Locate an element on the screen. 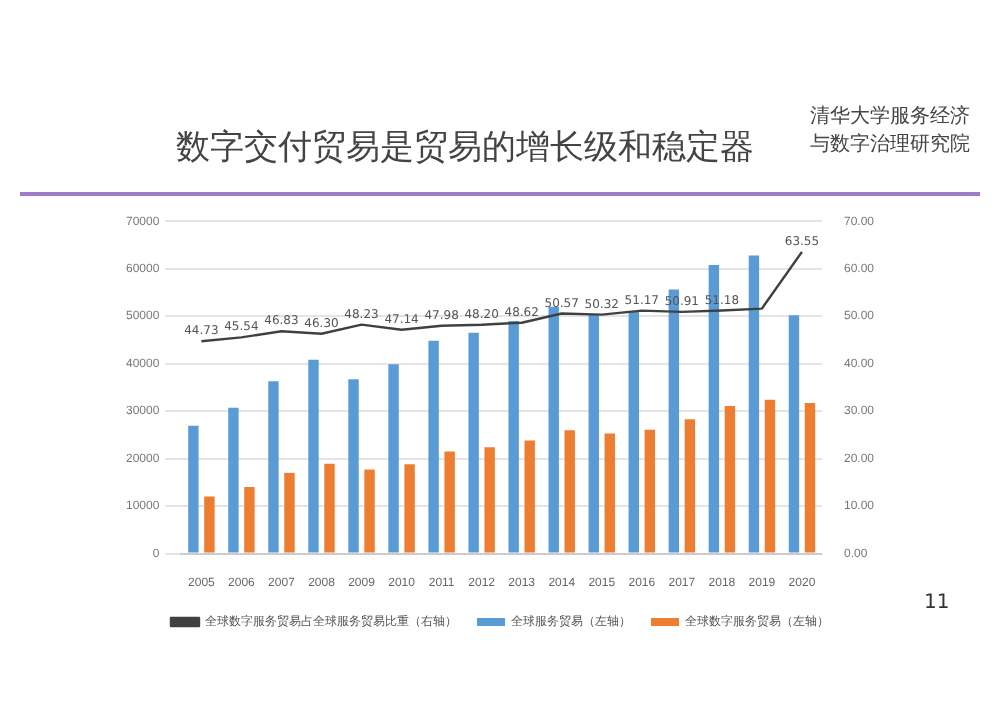  chart-title: 数字交付贸易是贸易的增长级和稳定器 is located at coordinates (465, 148).